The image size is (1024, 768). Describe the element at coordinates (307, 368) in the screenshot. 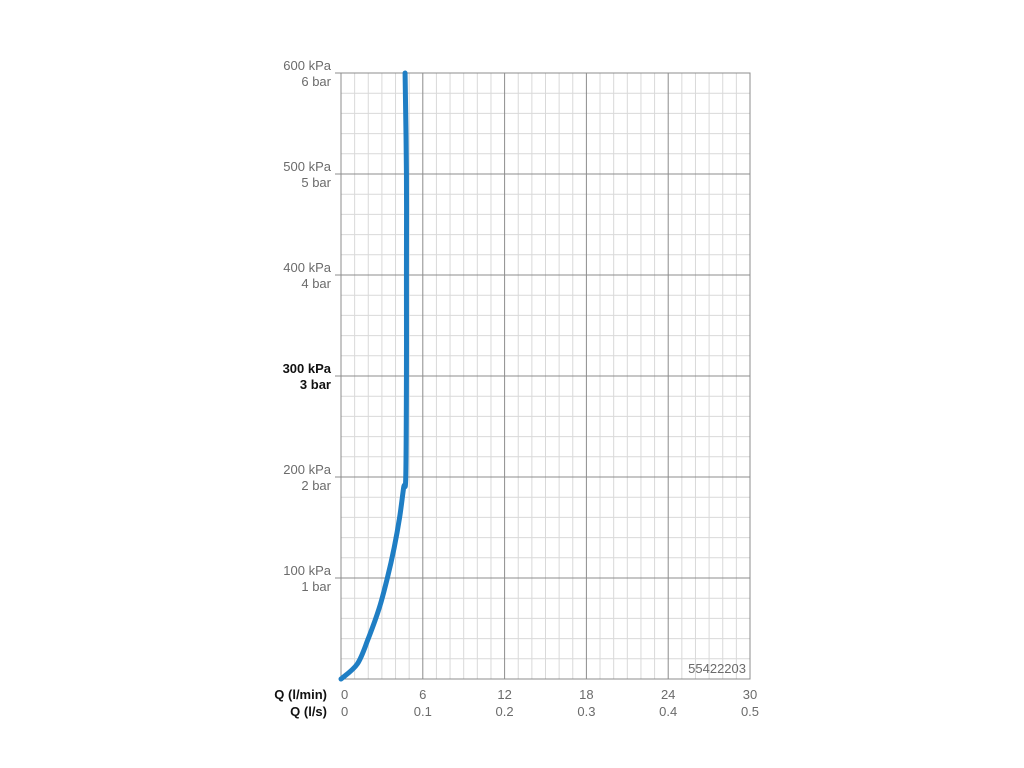

I see `y-tick-label-kpa: 300 kPa` at that location.